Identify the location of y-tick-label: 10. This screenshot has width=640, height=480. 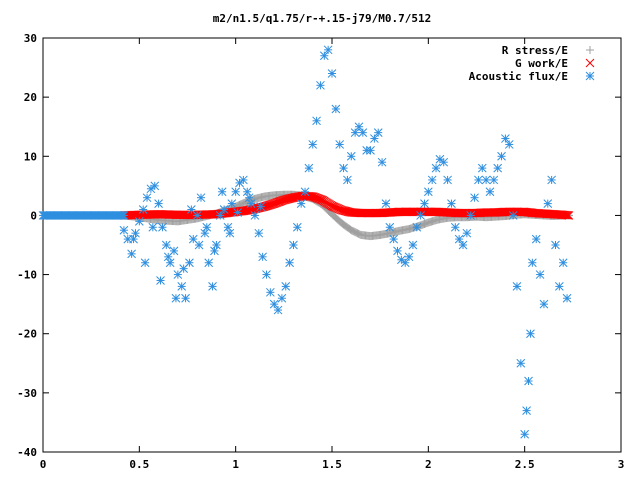
(30, 156).